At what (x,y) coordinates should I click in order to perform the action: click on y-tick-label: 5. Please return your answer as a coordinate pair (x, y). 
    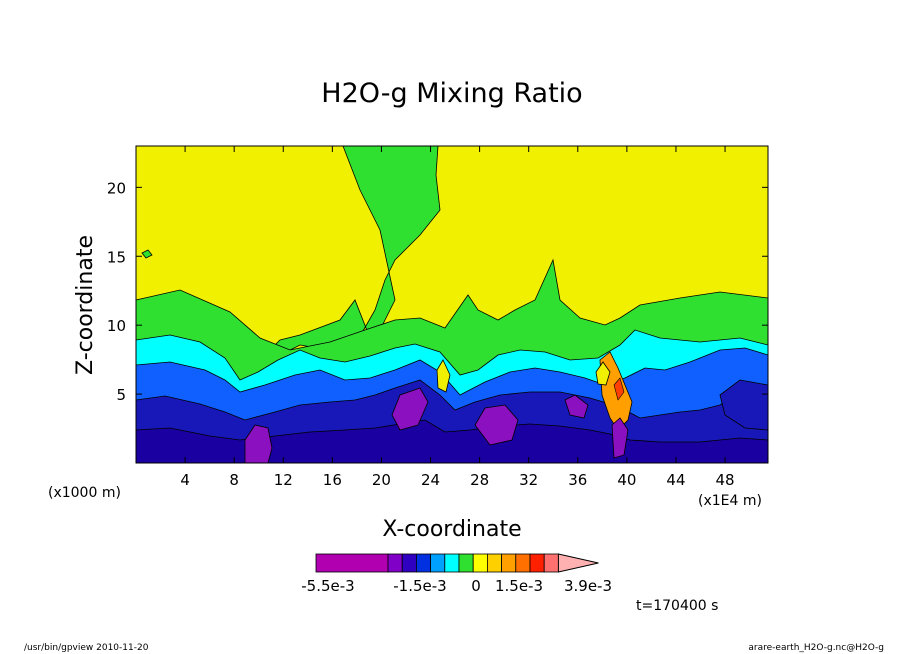
    Looking at the image, I should click on (121, 395).